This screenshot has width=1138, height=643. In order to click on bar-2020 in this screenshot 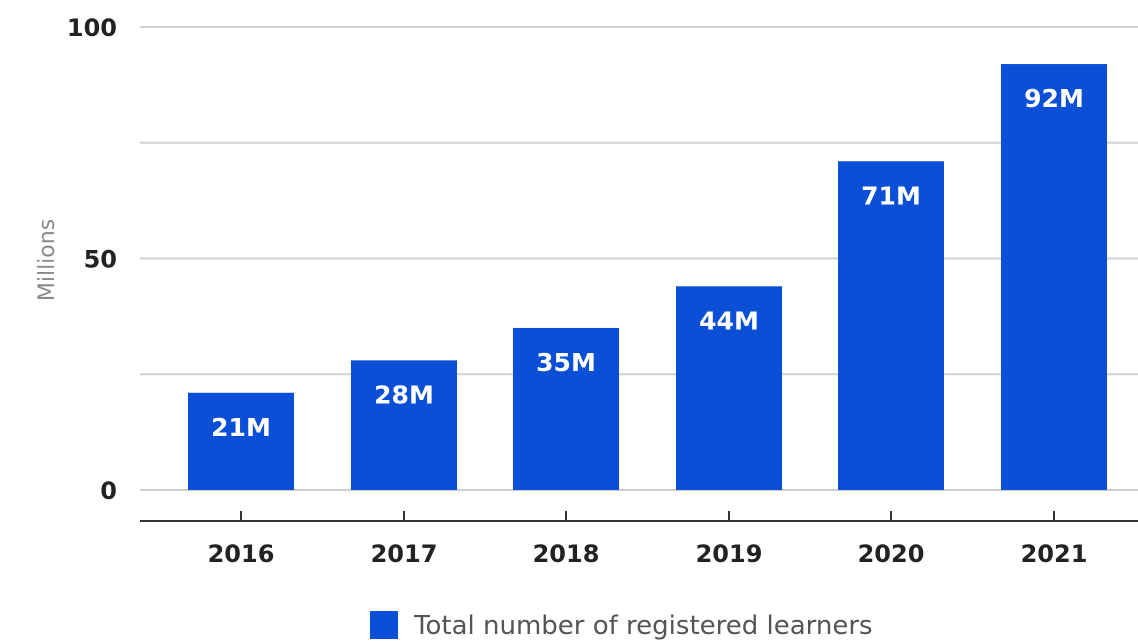, I will do `click(891, 325)`.